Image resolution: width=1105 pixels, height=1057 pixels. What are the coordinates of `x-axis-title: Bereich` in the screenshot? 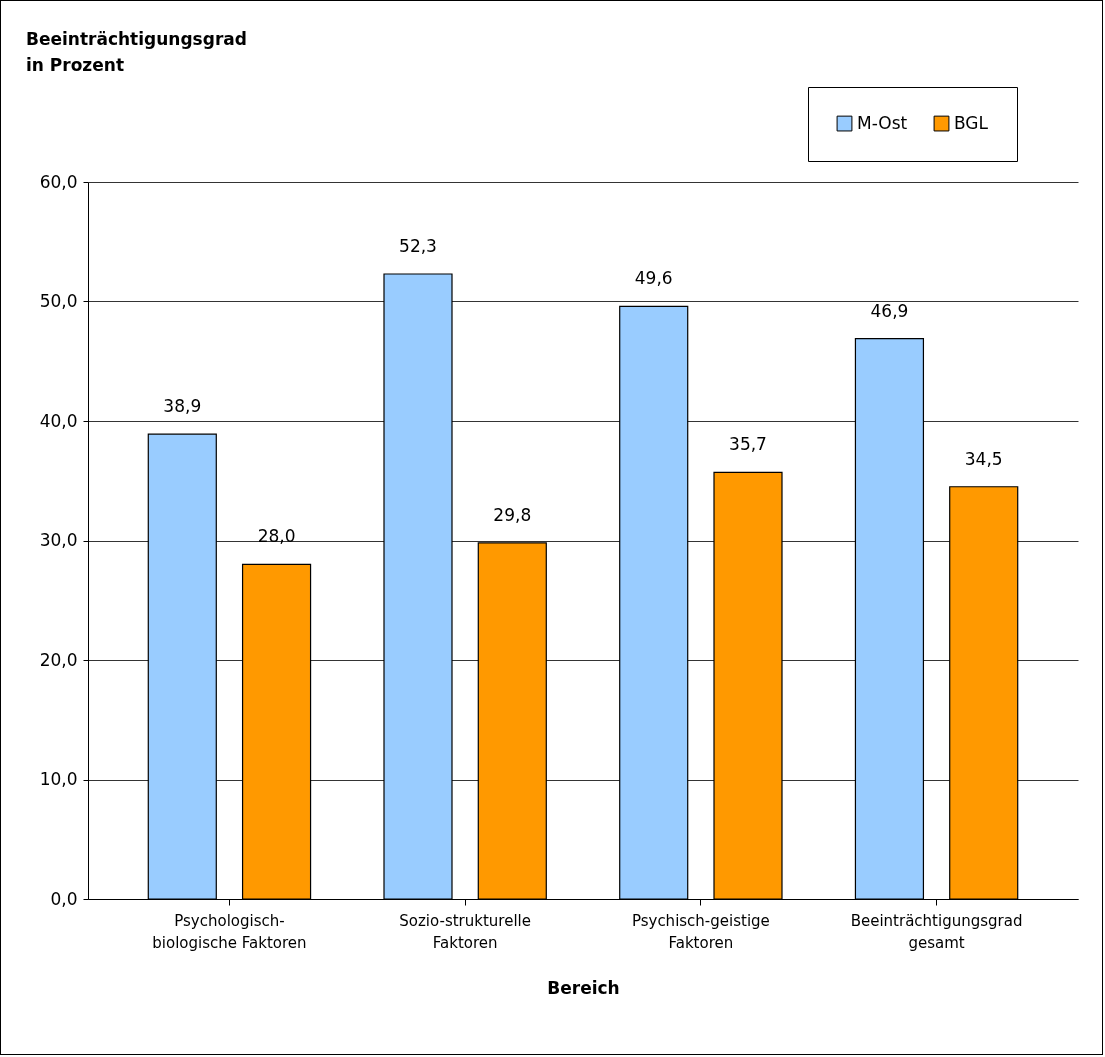 It's located at (583, 987).